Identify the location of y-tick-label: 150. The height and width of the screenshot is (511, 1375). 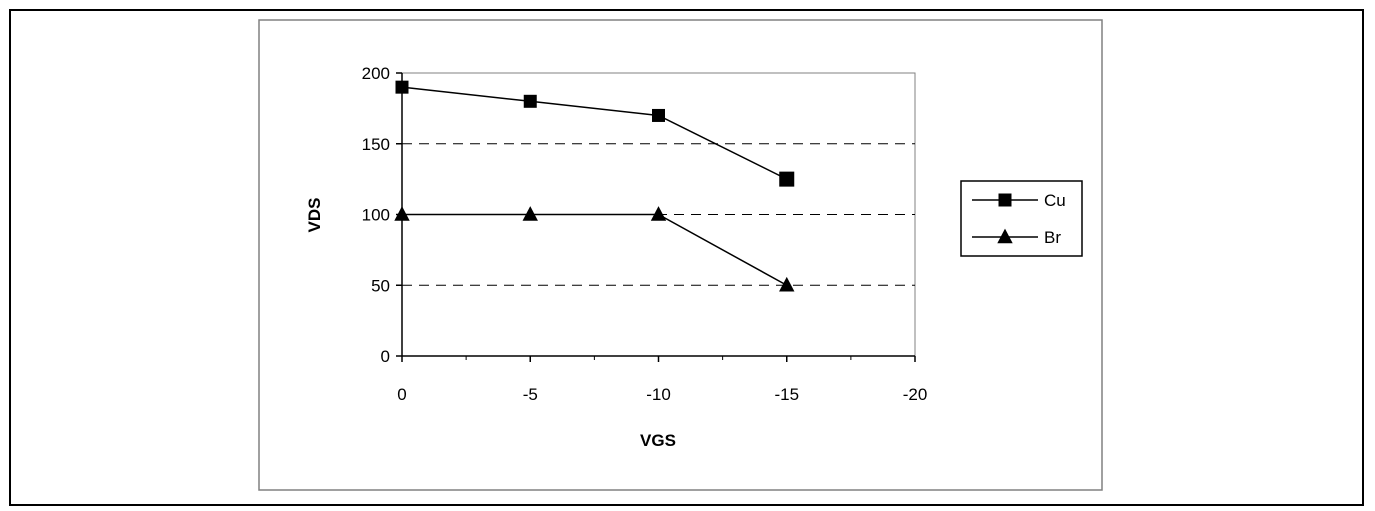
(376, 144).